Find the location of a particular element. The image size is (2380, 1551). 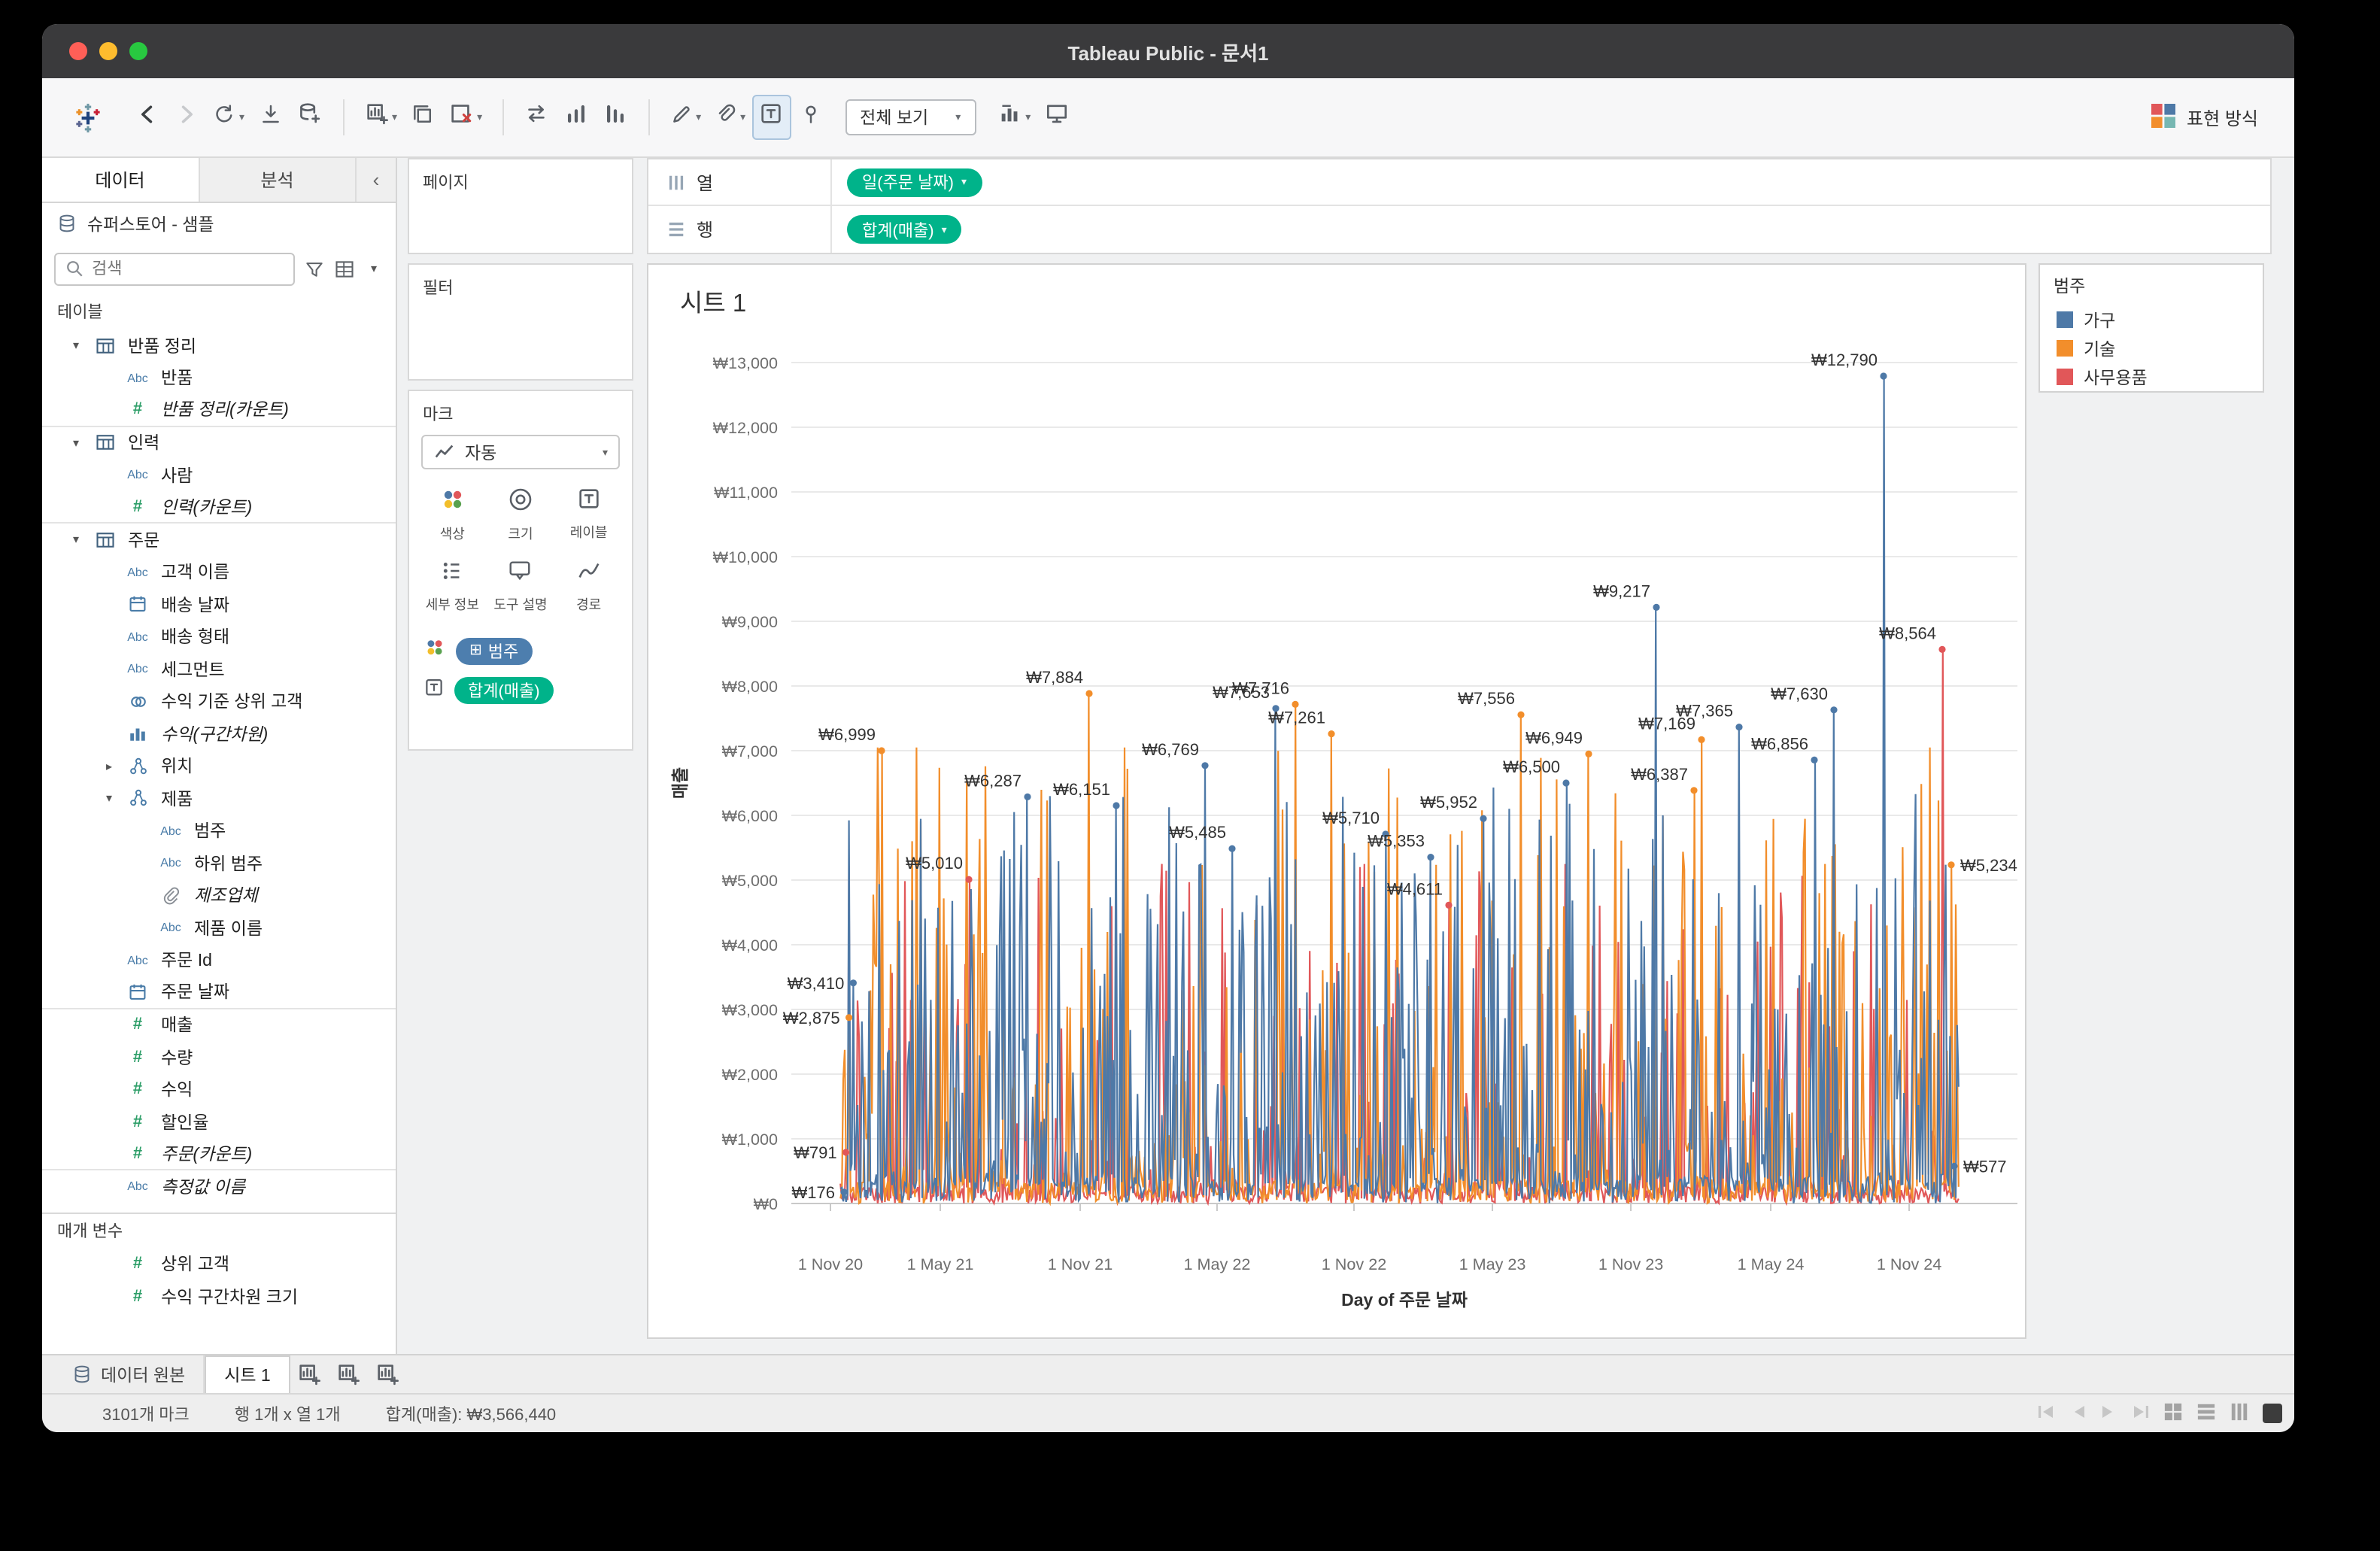

tab-analytics: 분석 is located at coordinates (278, 180).